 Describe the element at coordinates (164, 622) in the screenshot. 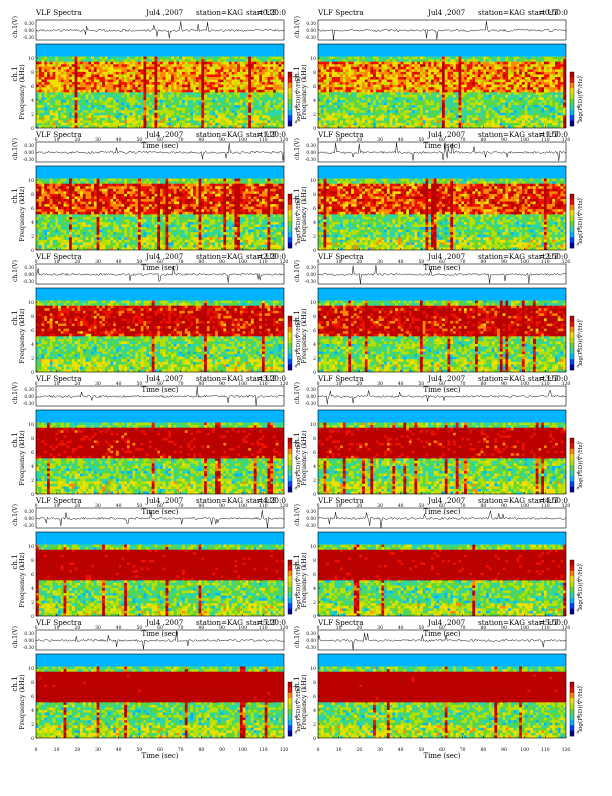

I see `panel-date: Jul4 ,2007` at that location.